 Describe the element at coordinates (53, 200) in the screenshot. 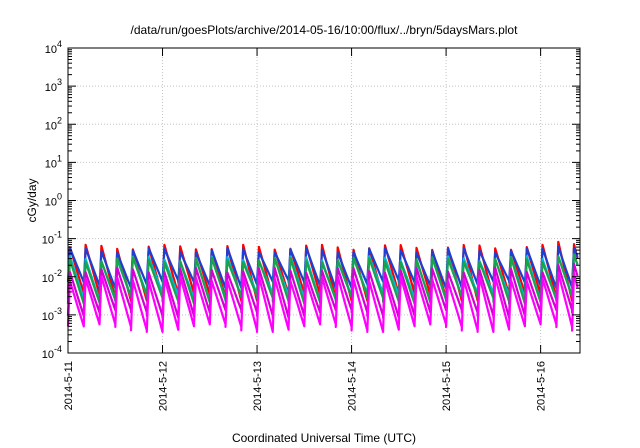

I see `y-tick-label: 10⁰` at that location.